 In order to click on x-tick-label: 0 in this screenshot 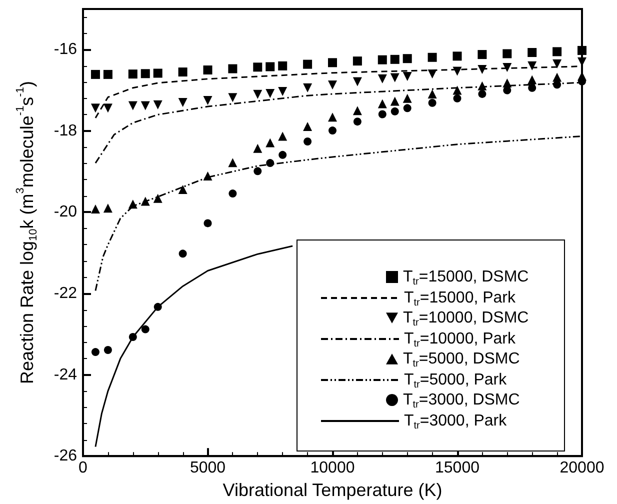, I will do `click(83, 468)`.